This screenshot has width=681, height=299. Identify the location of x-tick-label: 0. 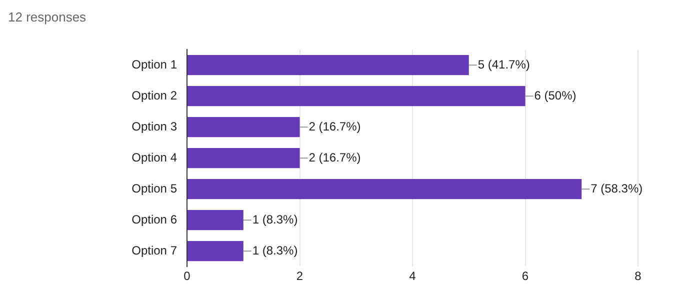
(187, 276).